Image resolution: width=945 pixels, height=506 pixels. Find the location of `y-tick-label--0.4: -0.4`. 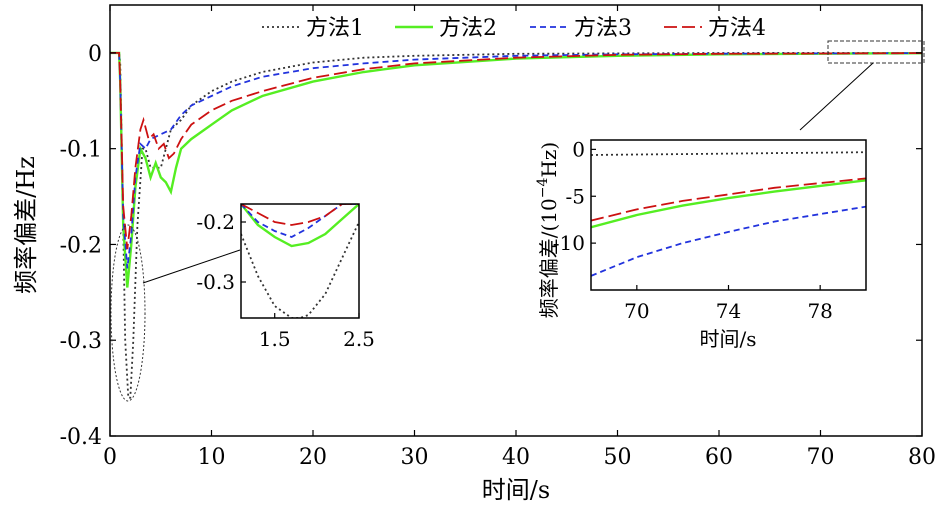

y-tick-label--0.4: -0.4 is located at coordinates (81, 437).